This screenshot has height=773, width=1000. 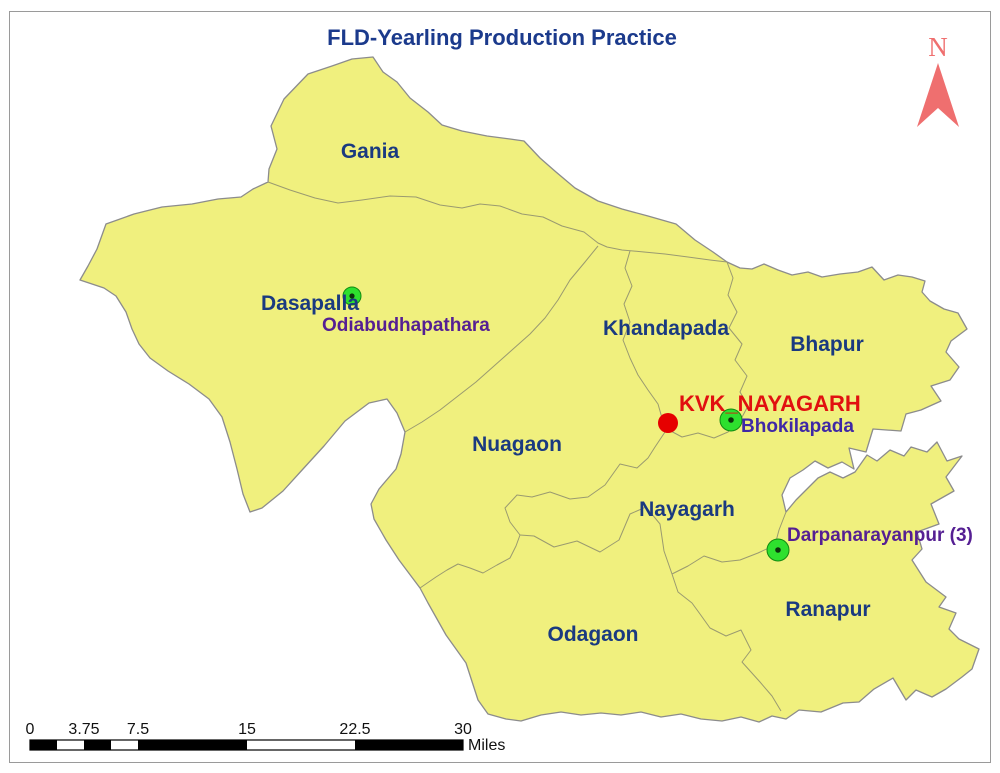 I want to click on block-label-ranapur: Ranapur, so click(x=827, y=609).